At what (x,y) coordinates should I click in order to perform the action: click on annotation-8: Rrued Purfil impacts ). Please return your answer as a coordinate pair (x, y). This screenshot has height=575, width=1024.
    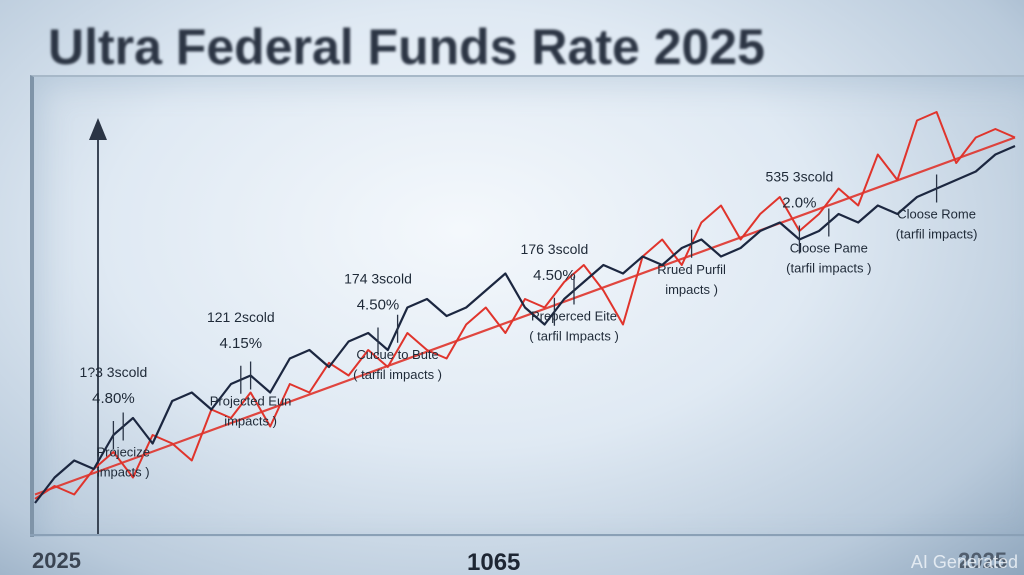
    Looking at the image, I should click on (691, 263).